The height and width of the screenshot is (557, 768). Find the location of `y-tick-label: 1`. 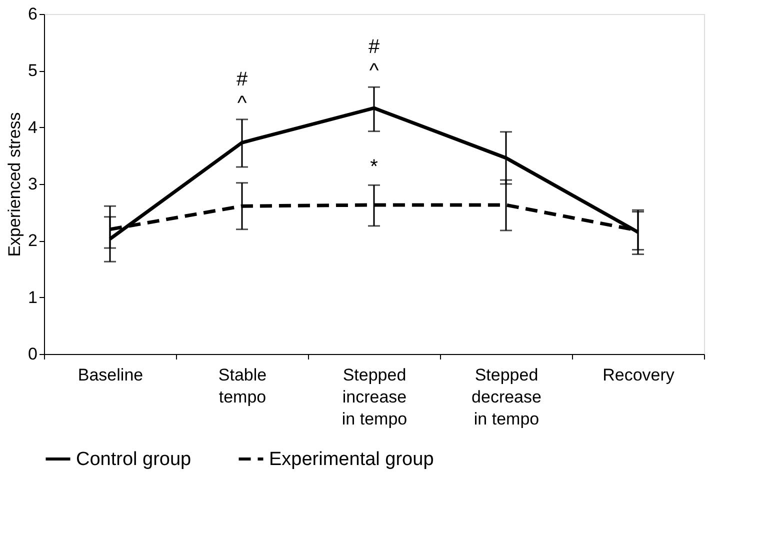

y-tick-label: 1 is located at coordinates (33, 297).